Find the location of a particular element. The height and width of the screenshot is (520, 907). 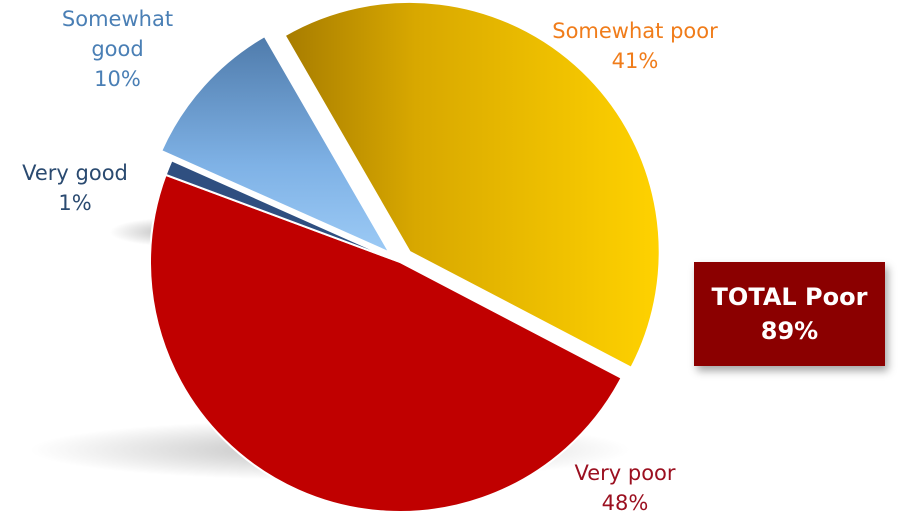

label-somewhat-poor: Somewhat poor 41% is located at coordinates (635, 46).